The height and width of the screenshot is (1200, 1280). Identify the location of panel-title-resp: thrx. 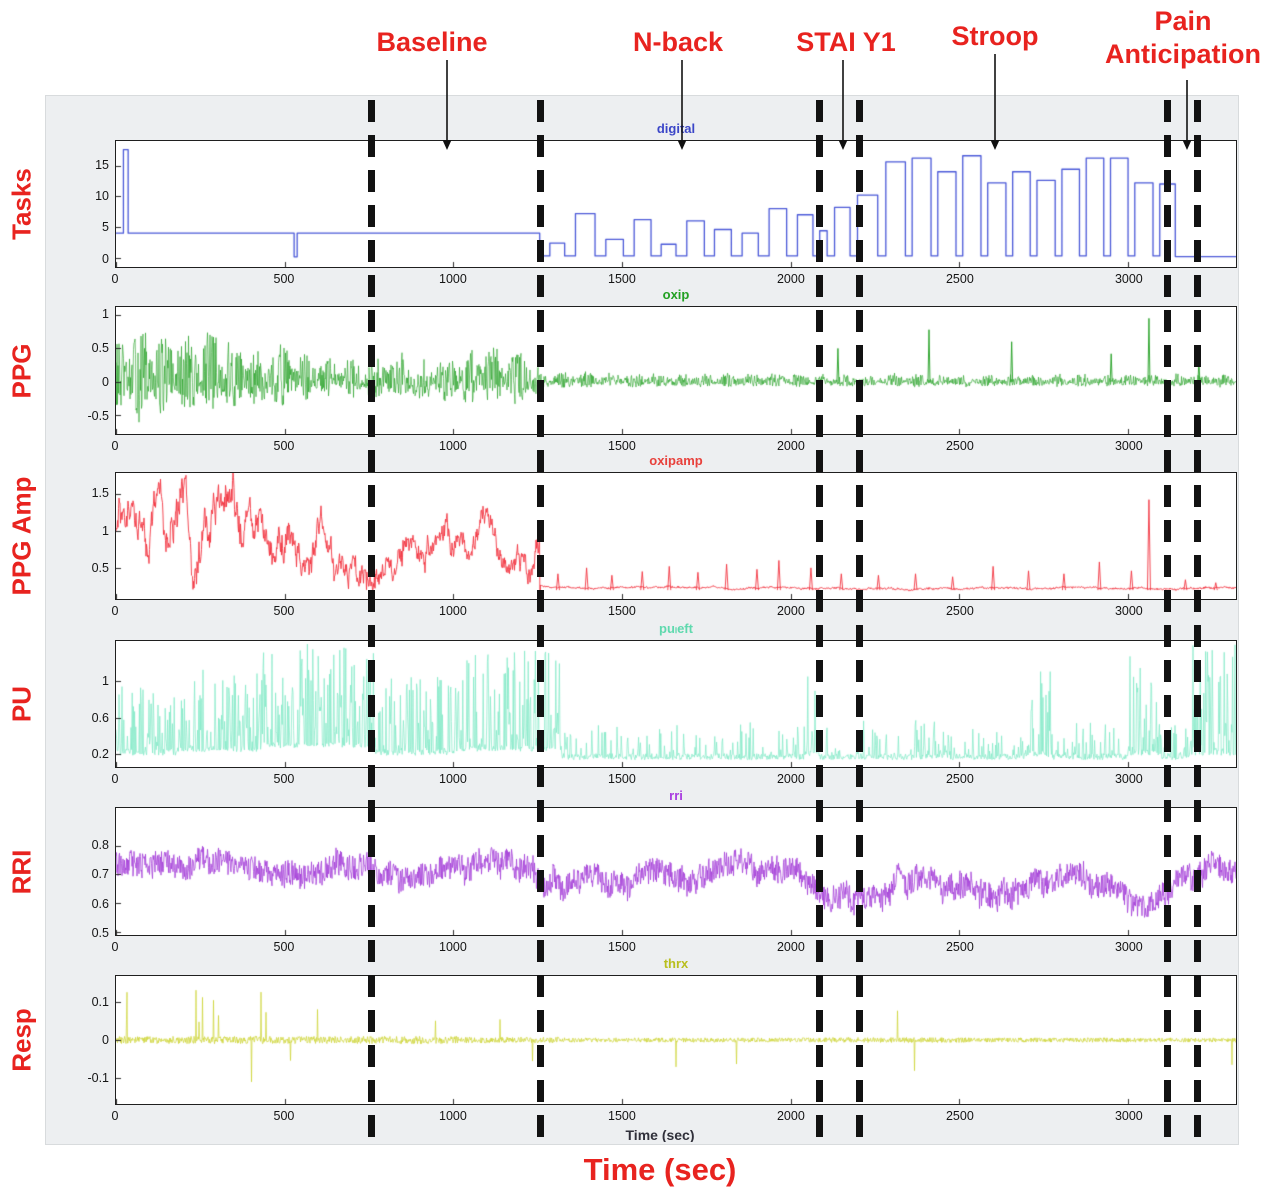
(676, 963).